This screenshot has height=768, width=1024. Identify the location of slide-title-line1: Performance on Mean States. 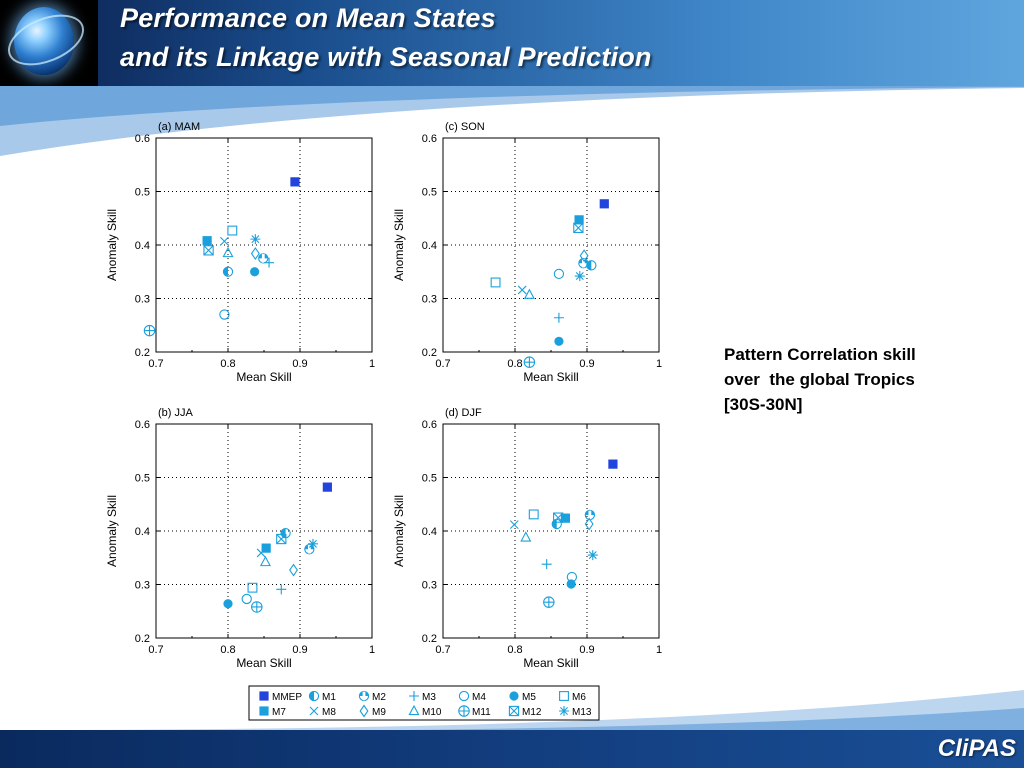
(308, 18).